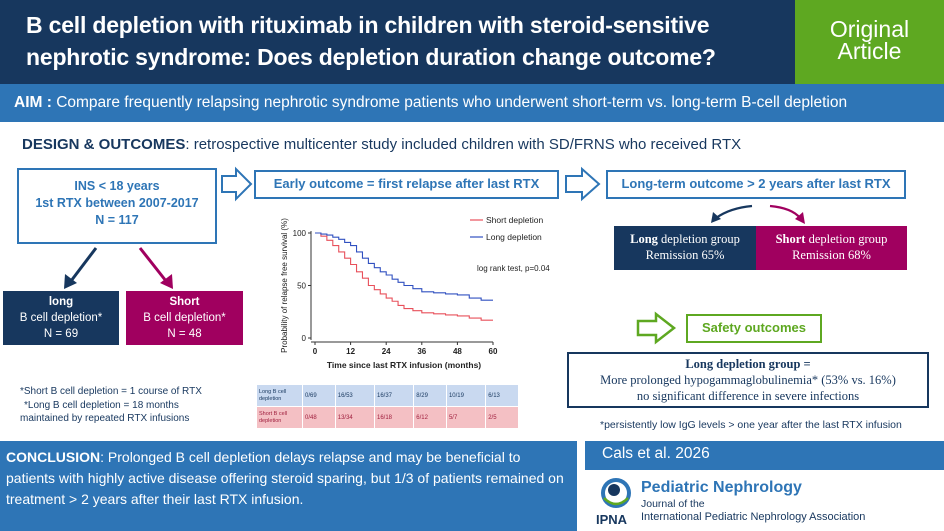  What do you see at coordinates (869, 29) in the screenshot?
I see `badge-line-1: Original` at bounding box center [869, 29].